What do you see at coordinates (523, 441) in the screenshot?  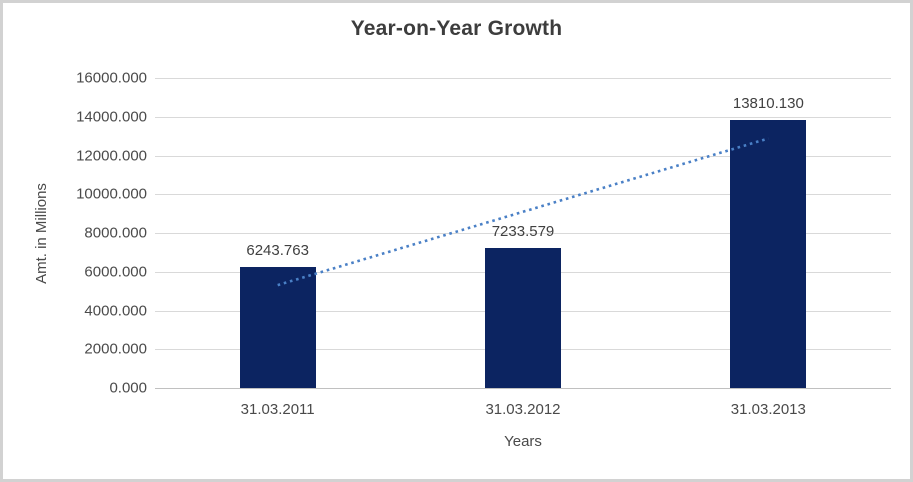 I see `x-axis-title: Years` at bounding box center [523, 441].